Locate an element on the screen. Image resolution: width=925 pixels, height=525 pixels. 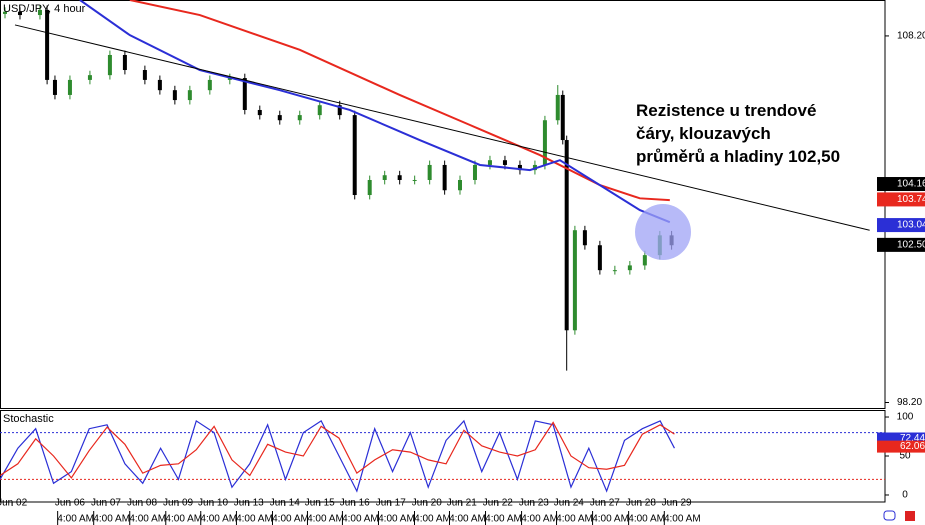
y-tick-label: 98.20 is located at coordinates (909, 402).